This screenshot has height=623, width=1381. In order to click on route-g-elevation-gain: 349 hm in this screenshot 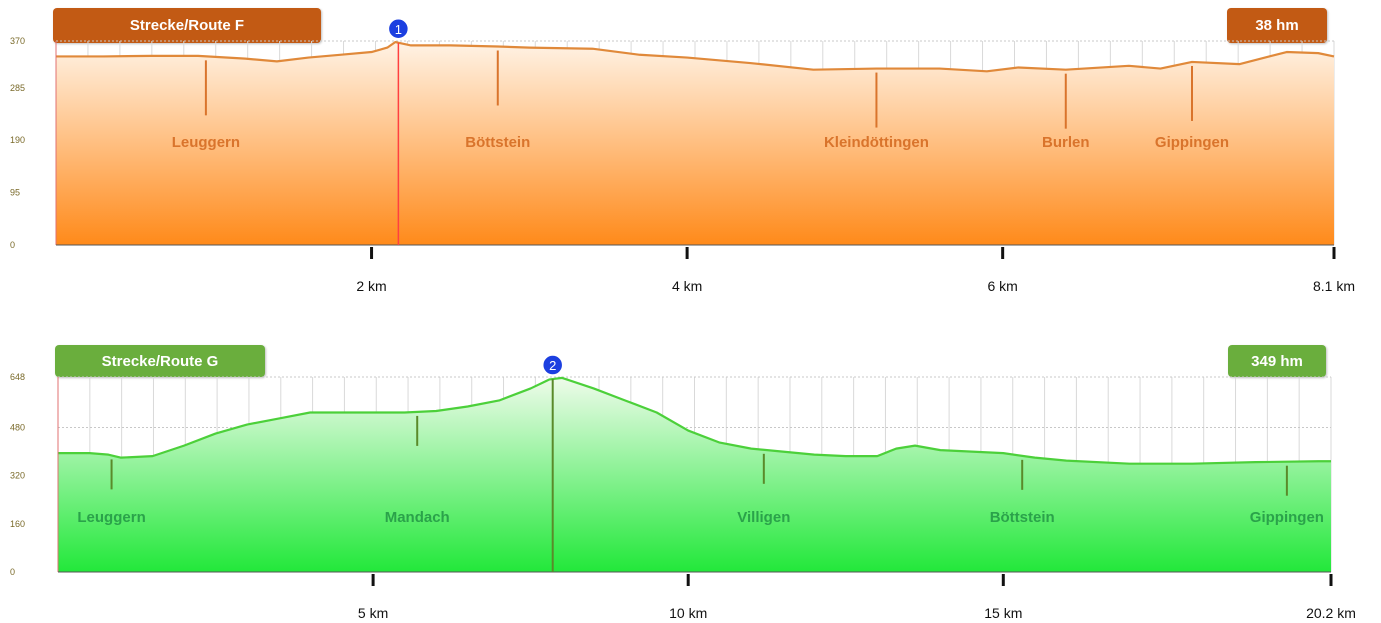, I will do `click(1277, 361)`.